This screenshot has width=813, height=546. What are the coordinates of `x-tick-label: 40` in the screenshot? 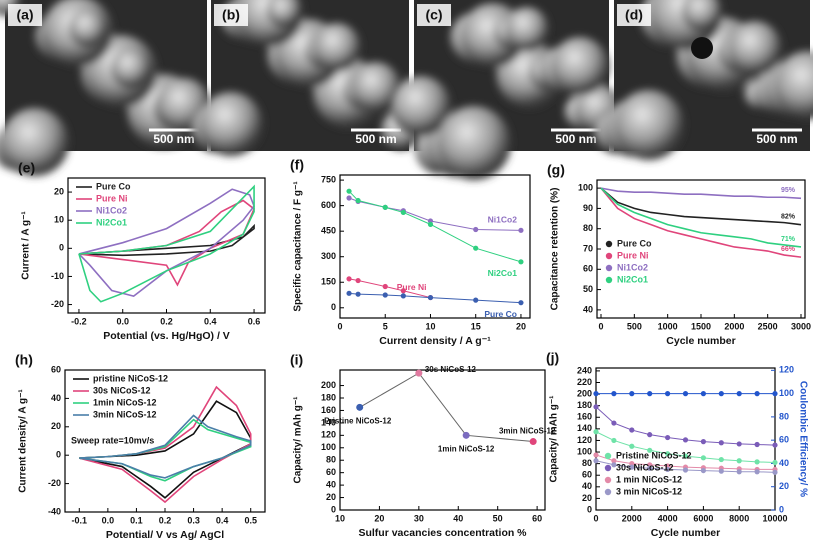 It's located at (458, 518).